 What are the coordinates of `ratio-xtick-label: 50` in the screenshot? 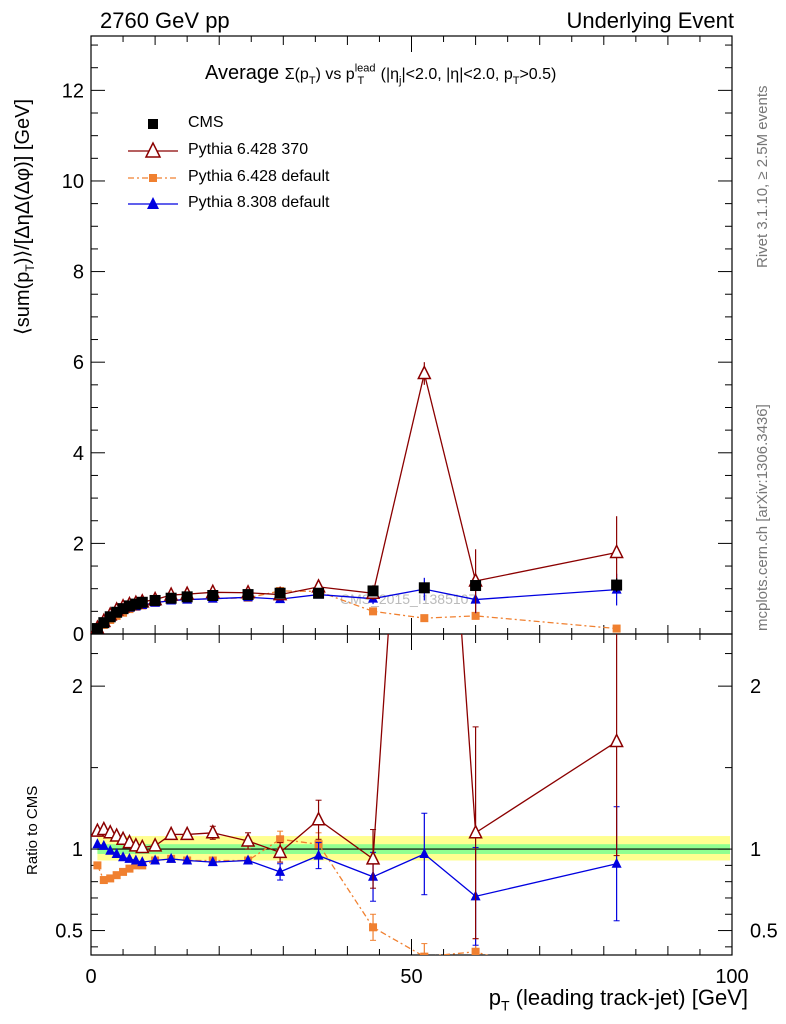 It's located at (411, 977).